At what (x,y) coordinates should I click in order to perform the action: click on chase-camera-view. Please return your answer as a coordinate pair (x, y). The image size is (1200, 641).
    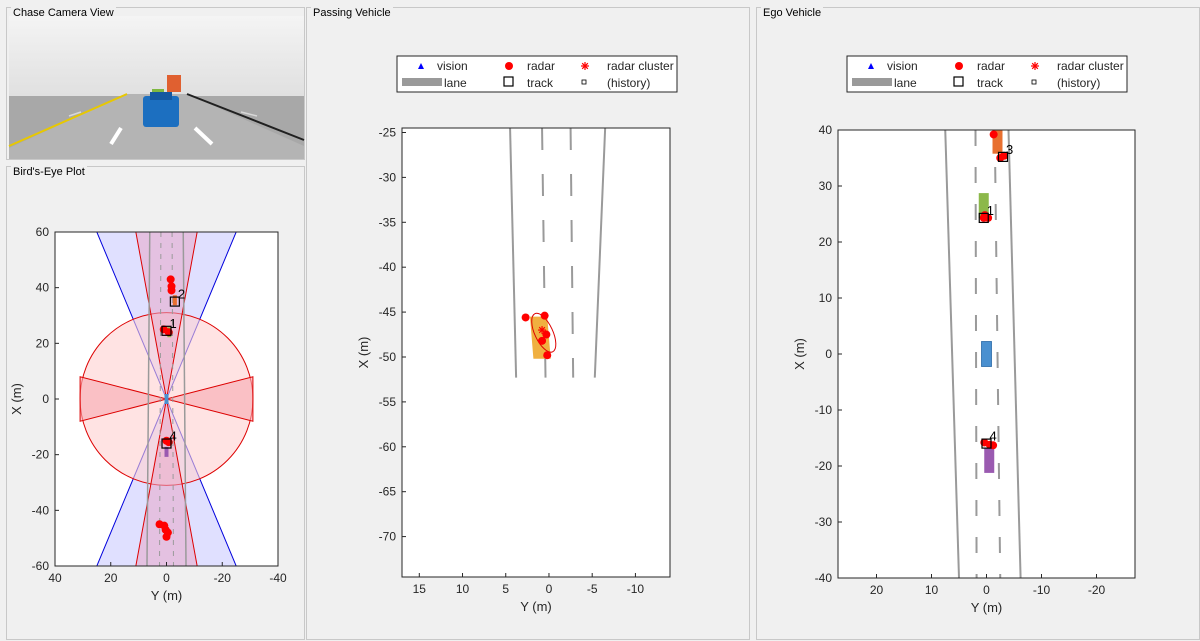
    Looking at the image, I should click on (156, 87).